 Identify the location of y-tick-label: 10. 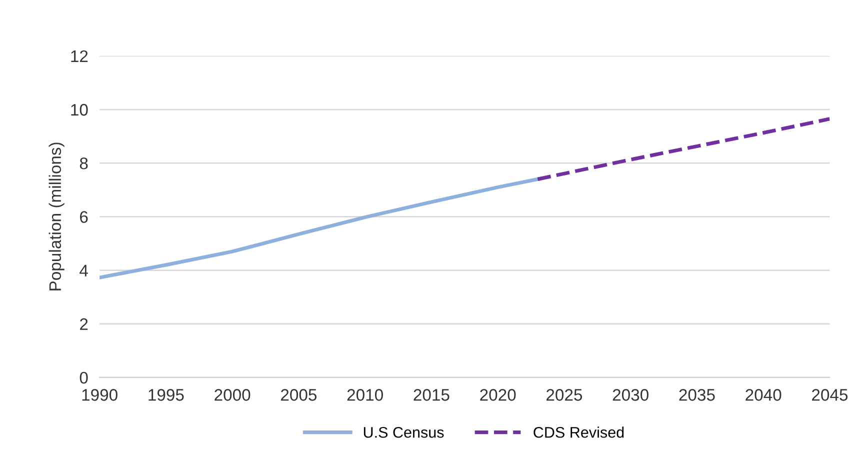
(79, 110).